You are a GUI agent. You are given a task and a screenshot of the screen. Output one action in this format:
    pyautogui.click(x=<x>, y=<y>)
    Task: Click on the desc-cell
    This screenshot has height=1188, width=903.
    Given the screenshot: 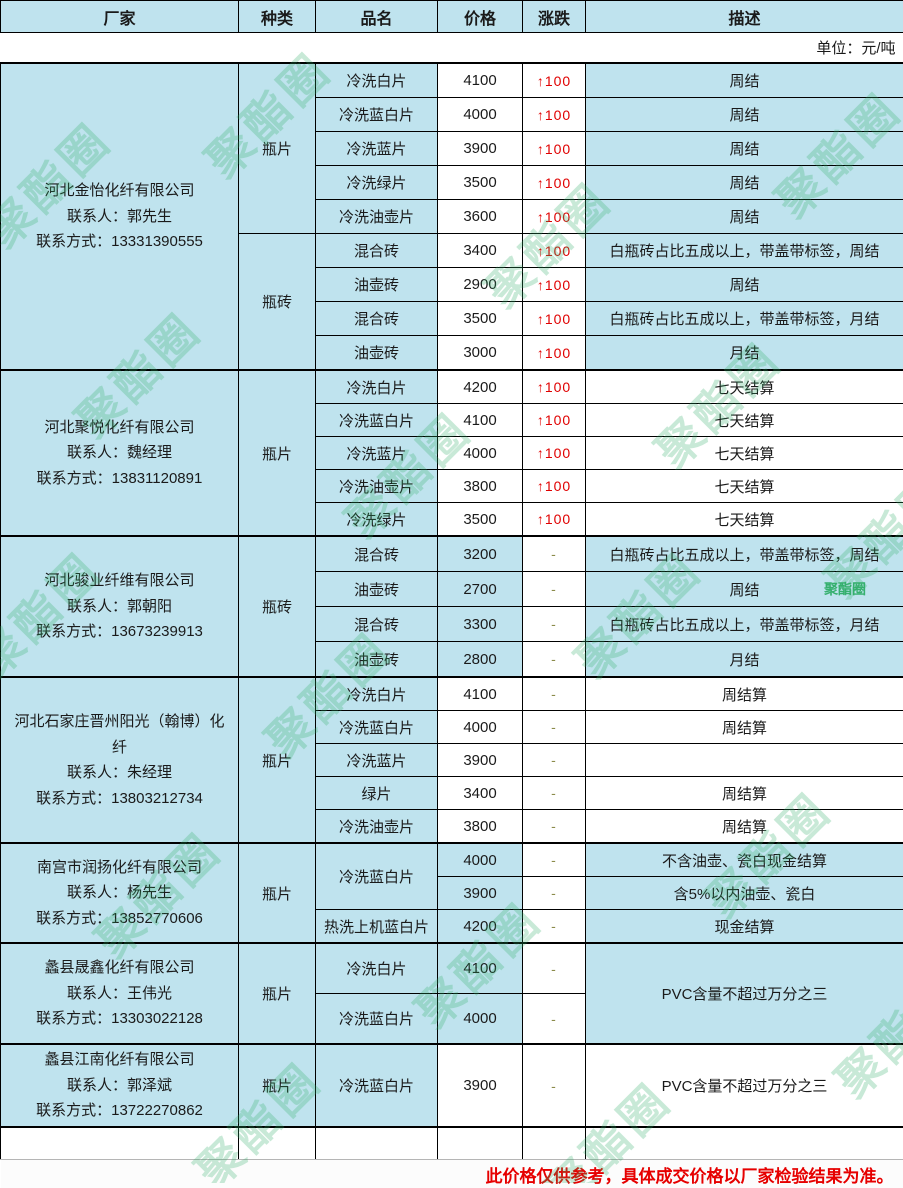 What is the action you would take?
    pyautogui.click(x=744, y=760)
    